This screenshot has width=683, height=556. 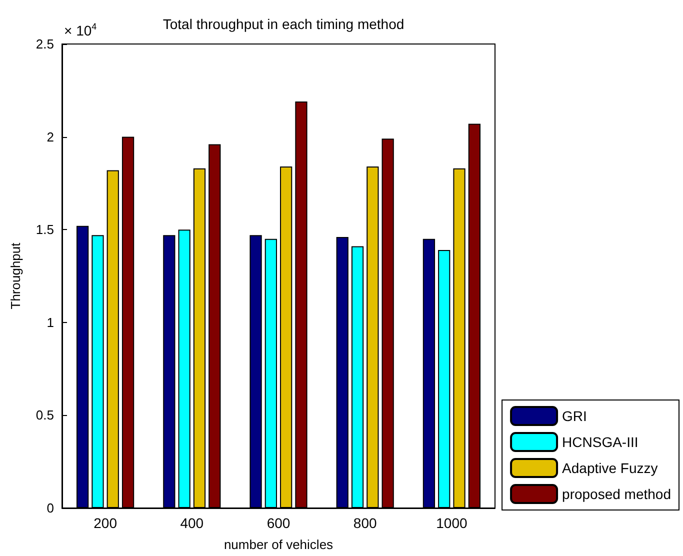 I want to click on x-tick-label: 800, so click(x=365, y=523).